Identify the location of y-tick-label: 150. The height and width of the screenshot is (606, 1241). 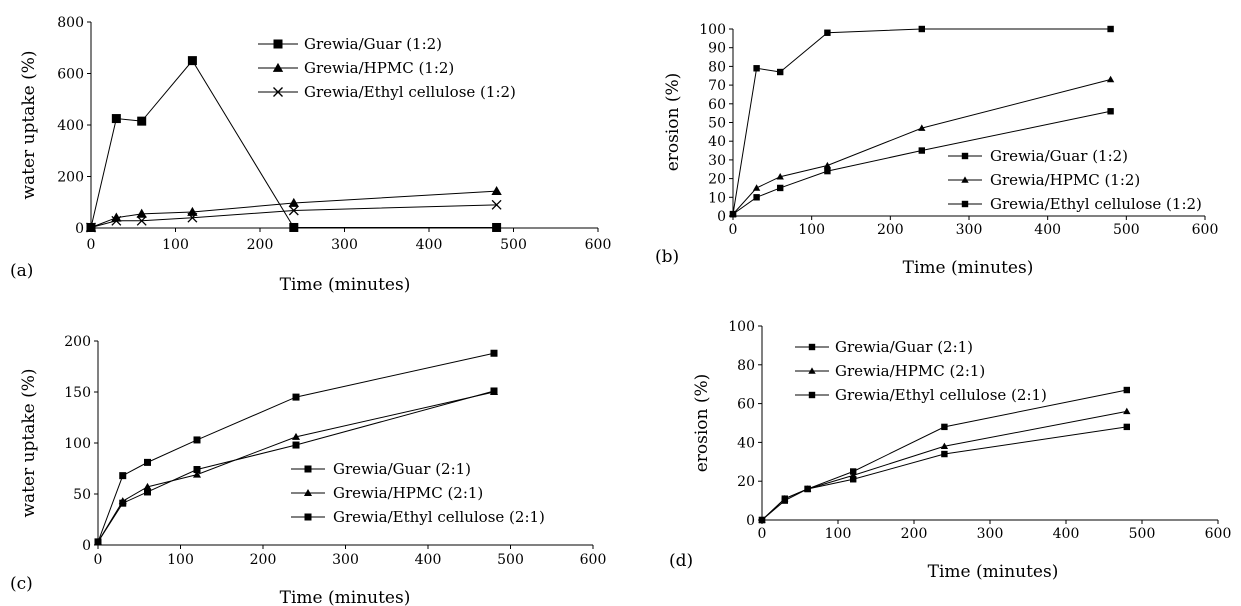
(77, 393).